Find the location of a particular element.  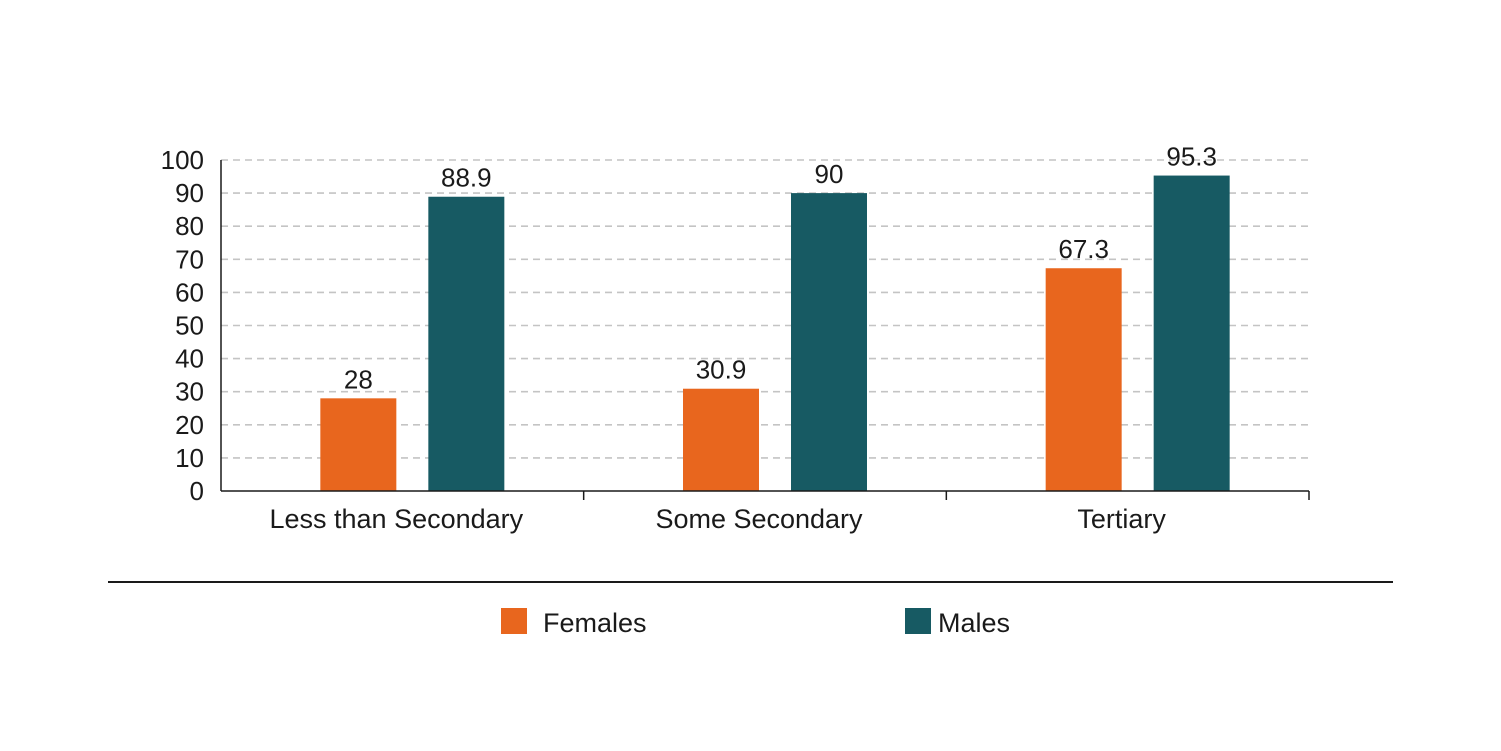

y-tick-label: 80 is located at coordinates (189, 226).